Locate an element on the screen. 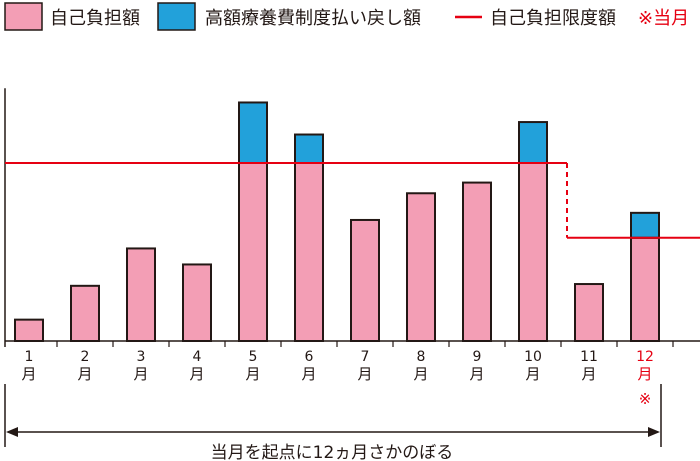  month-label-3: 3 is located at coordinates (141, 357).